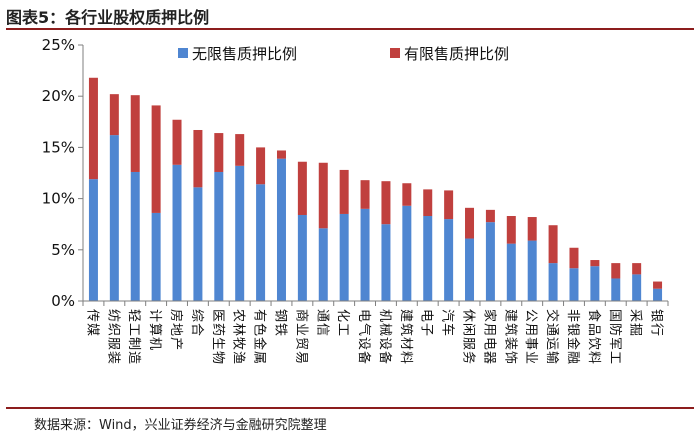  Describe the element at coordinates (489, 337) in the screenshot. I see `category-label: 家用电器` at that location.